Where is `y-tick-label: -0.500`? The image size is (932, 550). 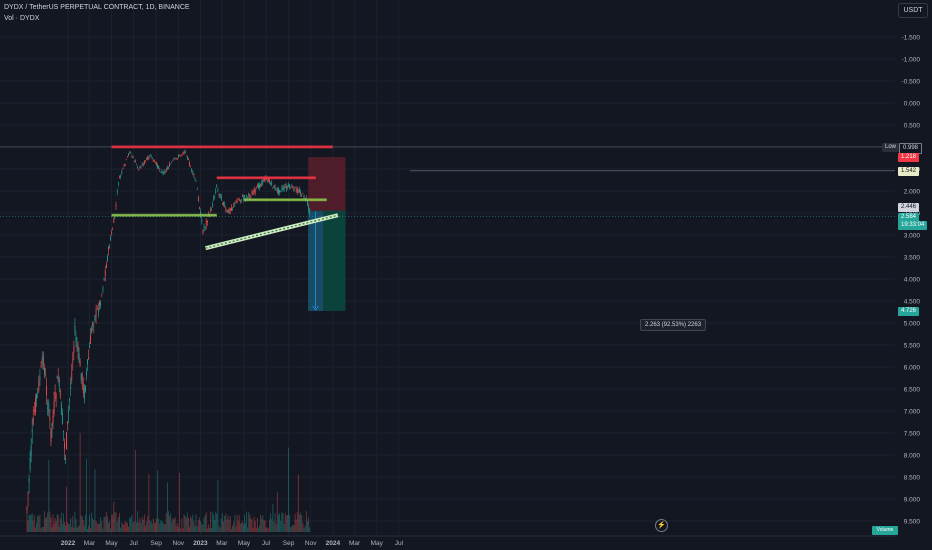
y-tick-label: -0.500 is located at coordinates (911, 82).